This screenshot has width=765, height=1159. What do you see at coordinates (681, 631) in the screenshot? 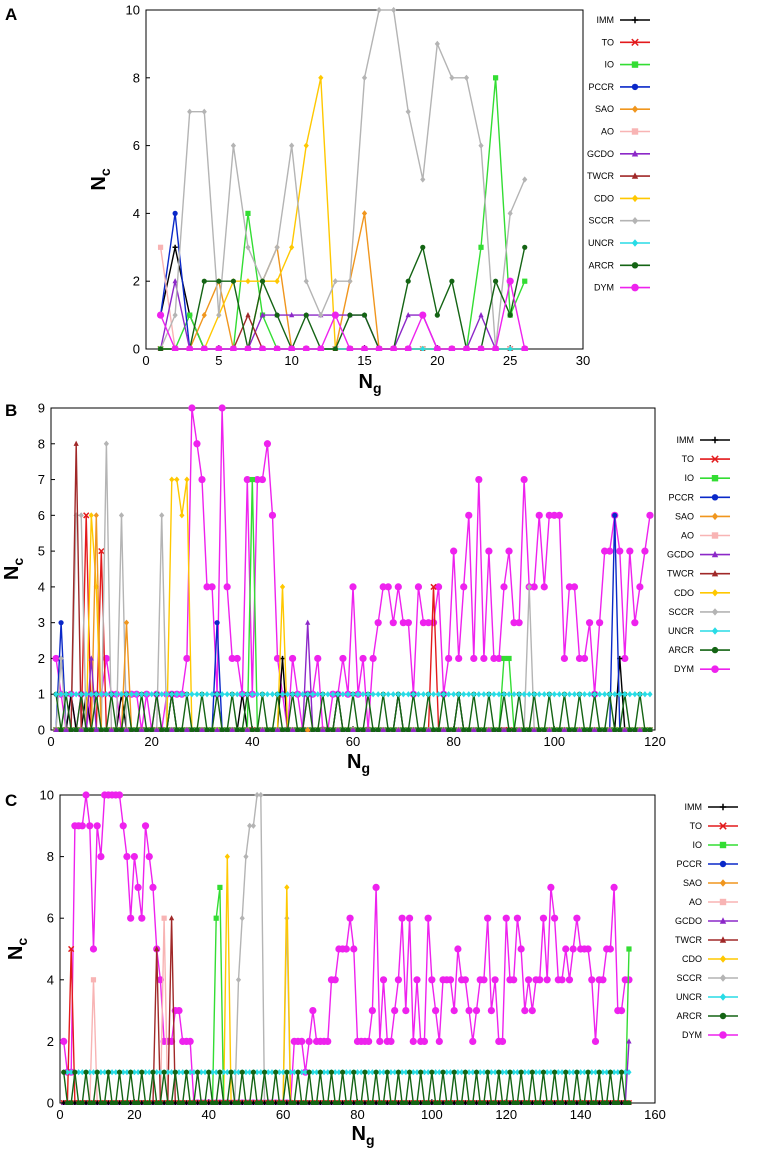
I see `legend-label: UNCR` at bounding box center [681, 631].